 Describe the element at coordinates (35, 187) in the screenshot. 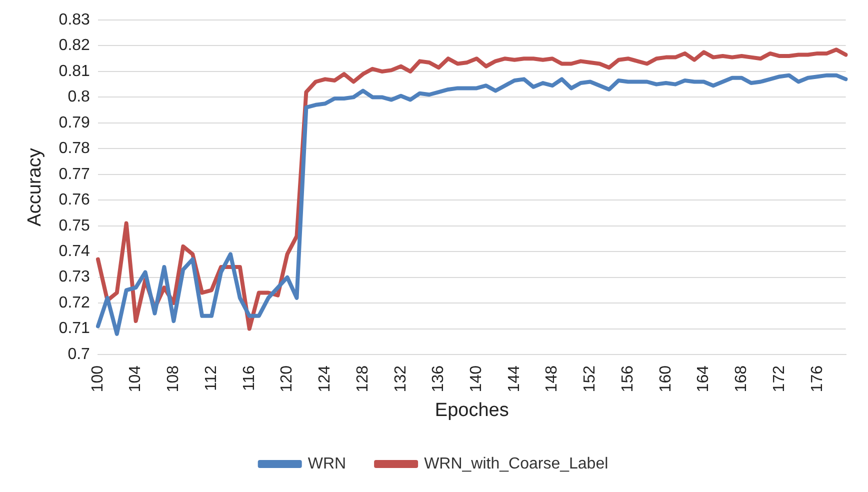

I see `y-axis-title: Accuracy` at that location.